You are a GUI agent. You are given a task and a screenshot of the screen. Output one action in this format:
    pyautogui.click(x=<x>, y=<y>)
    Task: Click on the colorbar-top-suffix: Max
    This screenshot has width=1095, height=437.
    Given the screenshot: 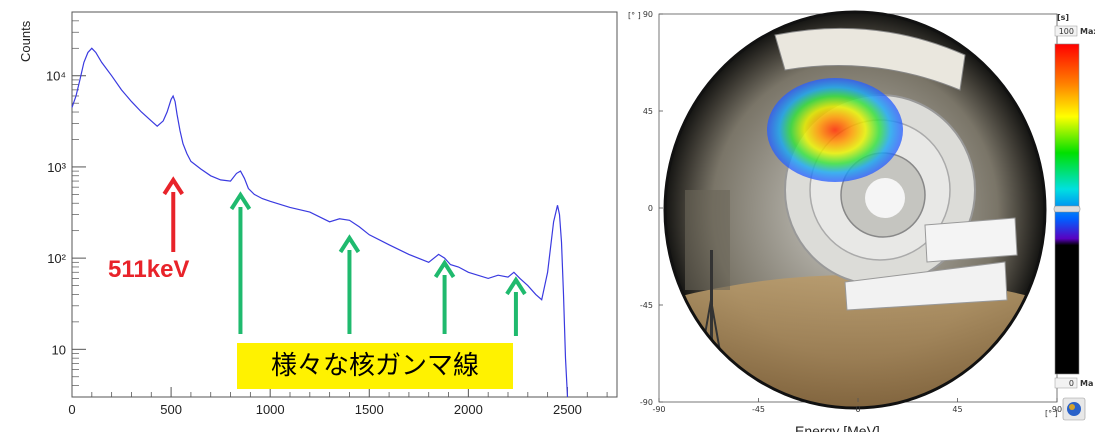 What is the action you would take?
    pyautogui.click(x=1087, y=31)
    